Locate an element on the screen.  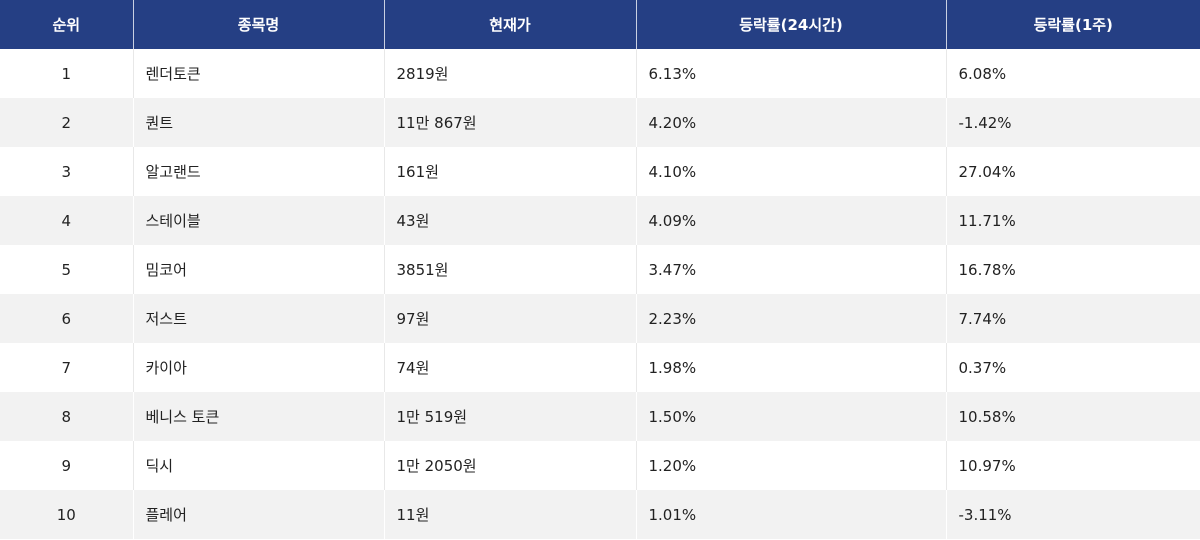
table-cell: 1만 2050원 is located at coordinates (509, 465).